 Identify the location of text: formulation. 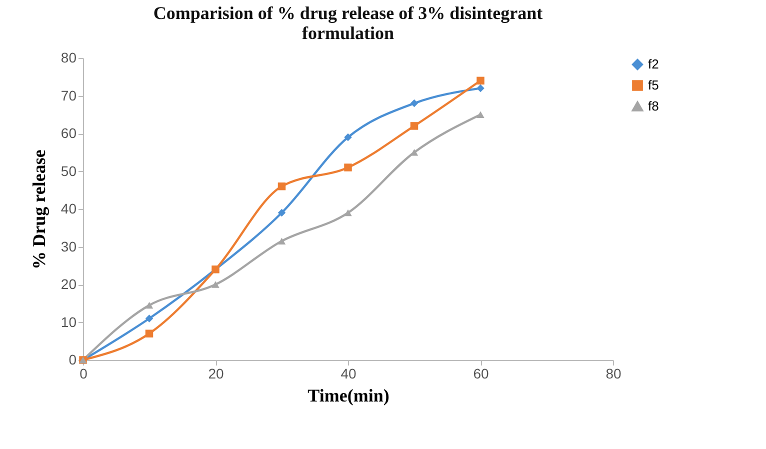
(348, 33).